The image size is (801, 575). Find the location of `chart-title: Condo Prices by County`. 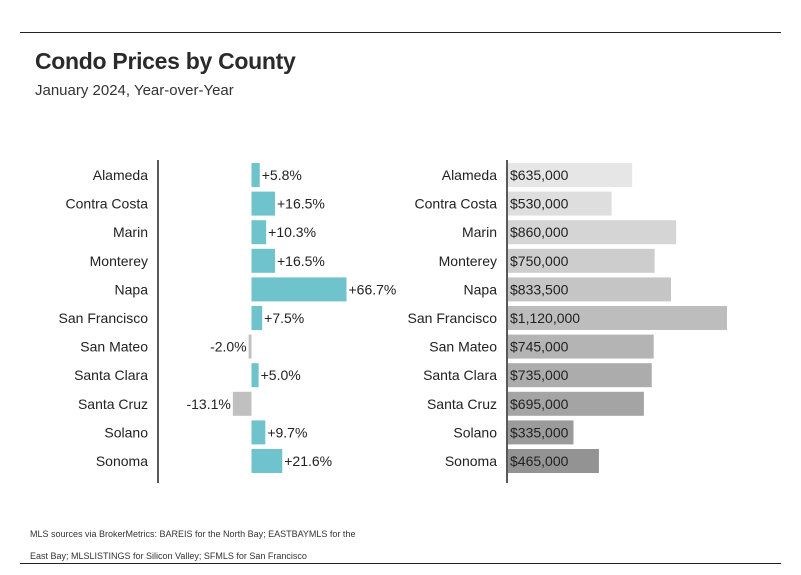

chart-title: Condo Prices by County is located at coordinates (165, 61).